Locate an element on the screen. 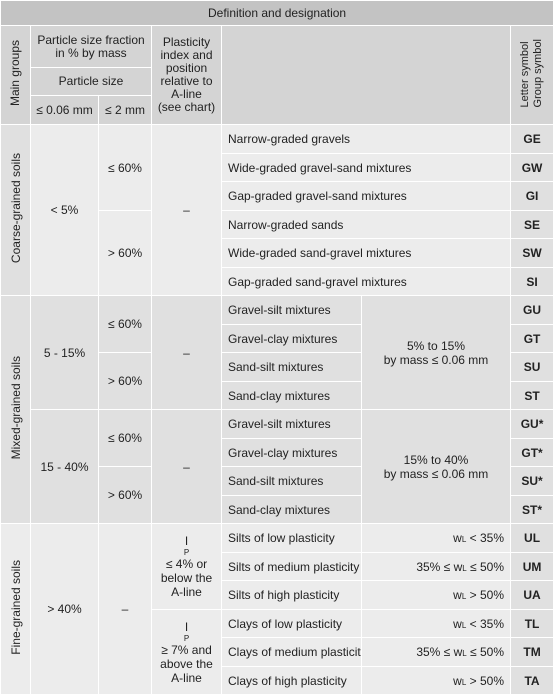  group-symbol: SU is located at coordinates (531, 367).